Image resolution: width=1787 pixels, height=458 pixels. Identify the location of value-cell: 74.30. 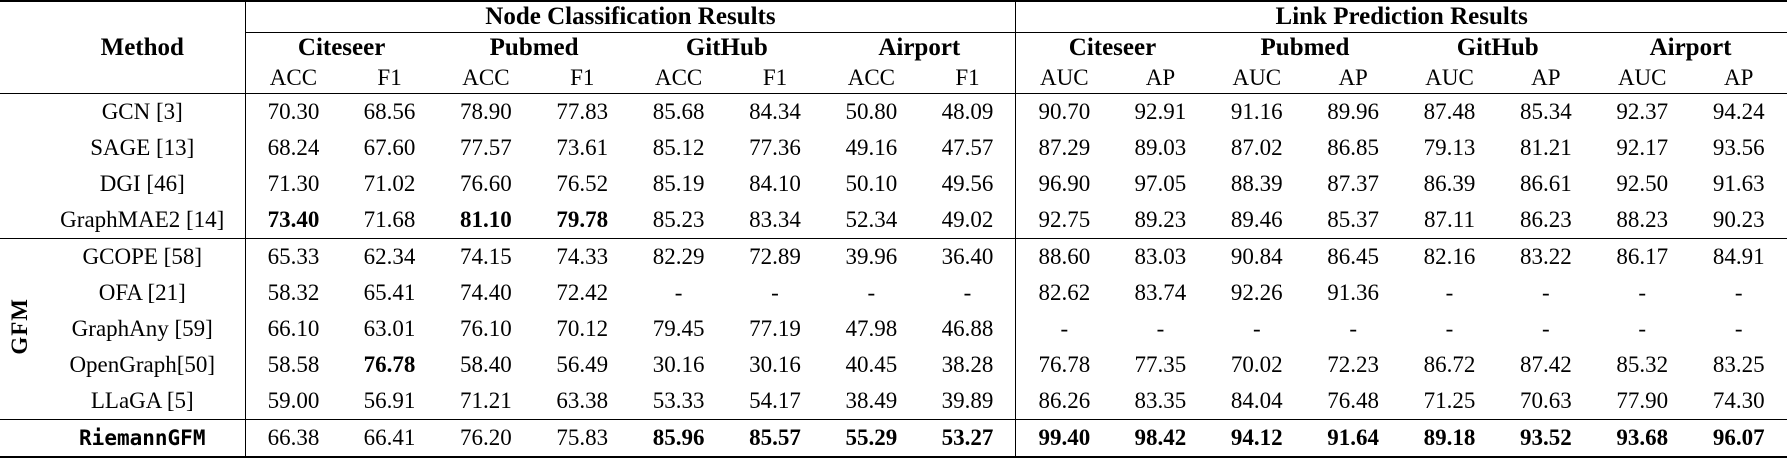
(1738, 400).